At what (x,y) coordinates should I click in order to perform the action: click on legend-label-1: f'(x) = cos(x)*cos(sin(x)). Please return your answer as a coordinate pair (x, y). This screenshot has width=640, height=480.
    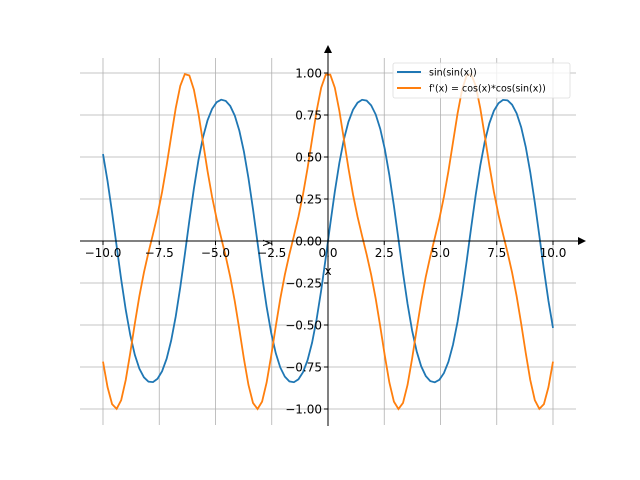
    Looking at the image, I should click on (487, 89).